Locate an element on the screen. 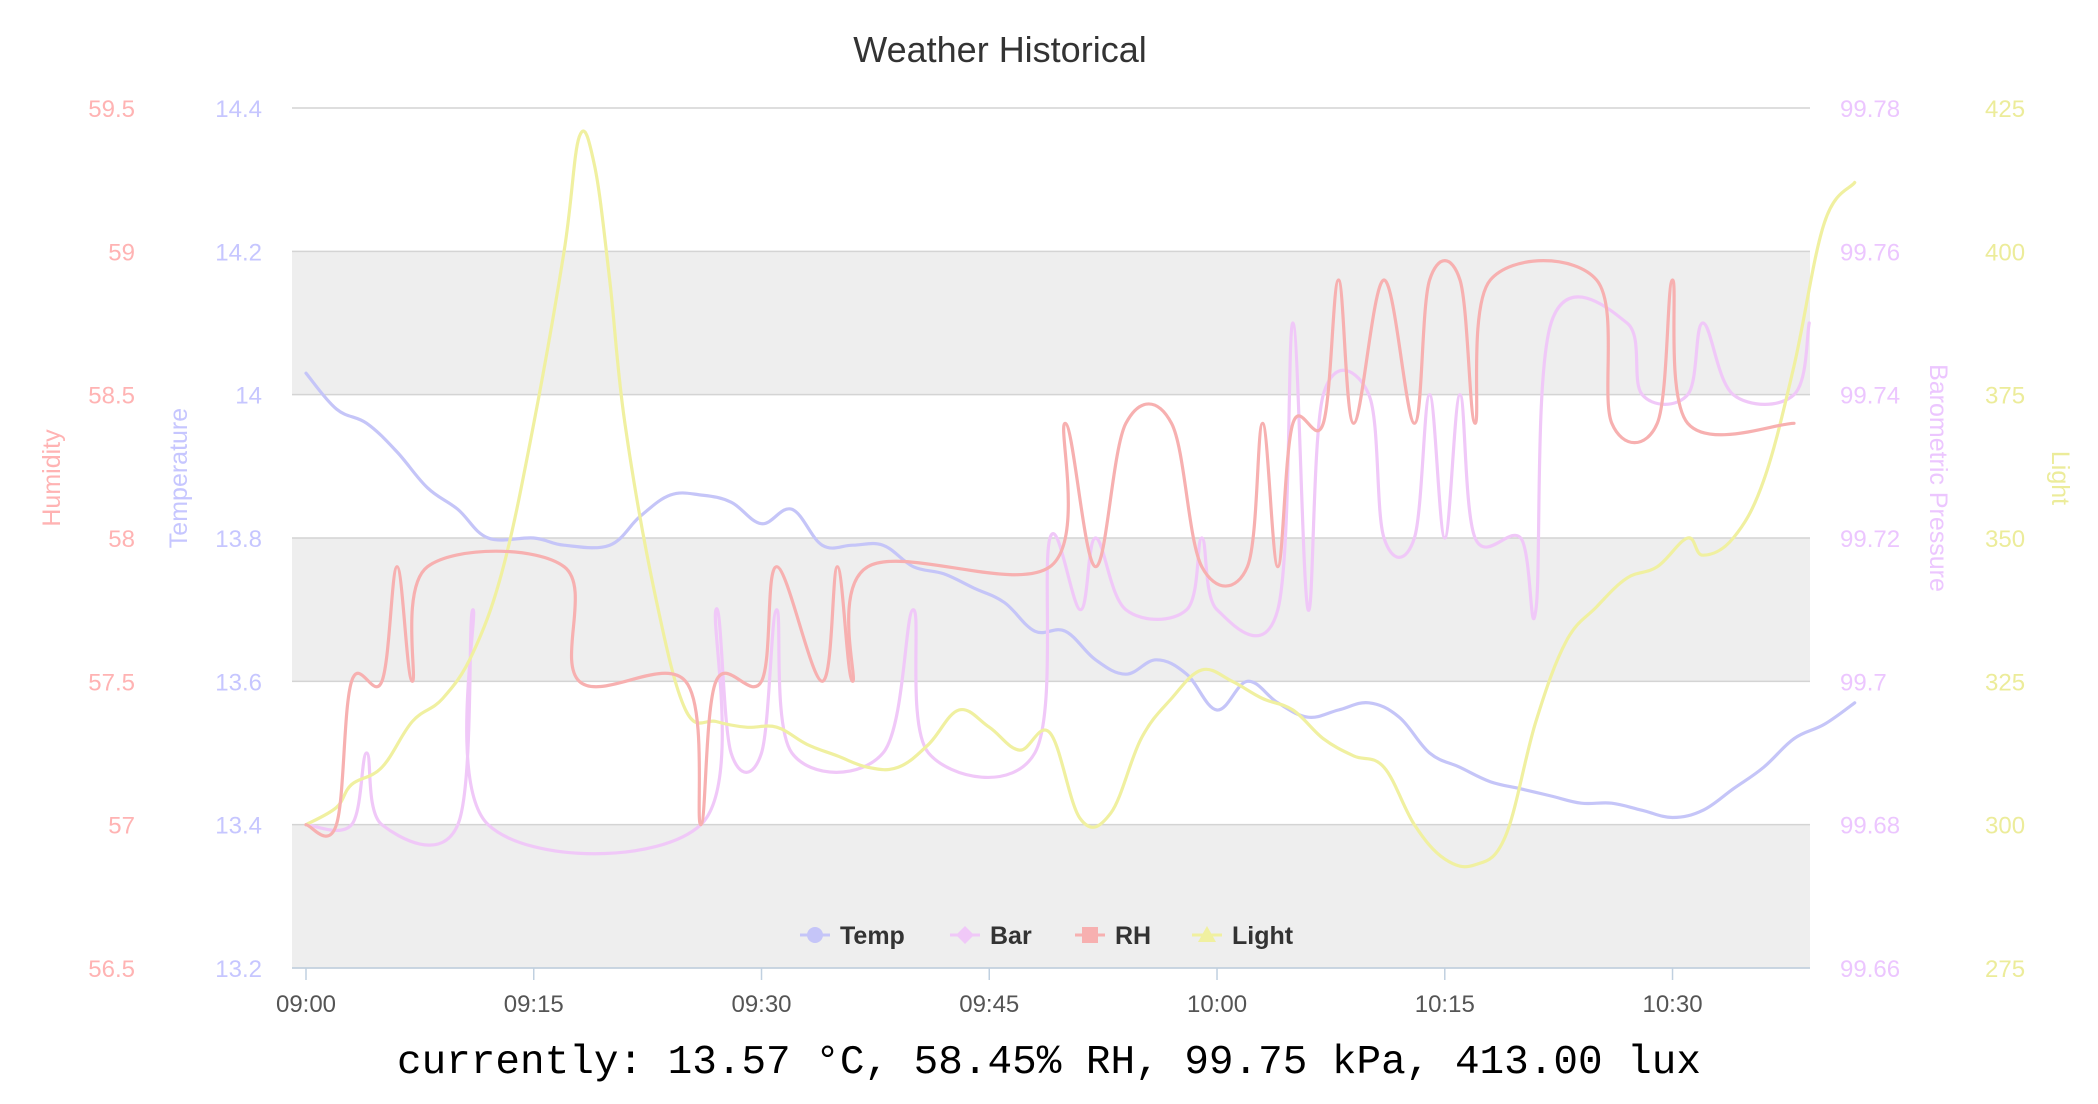 Image resolution: width=2098 pixels, height=1104 pixels. pressure-tick-label: 99.68 is located at coordinates (1870, 826).